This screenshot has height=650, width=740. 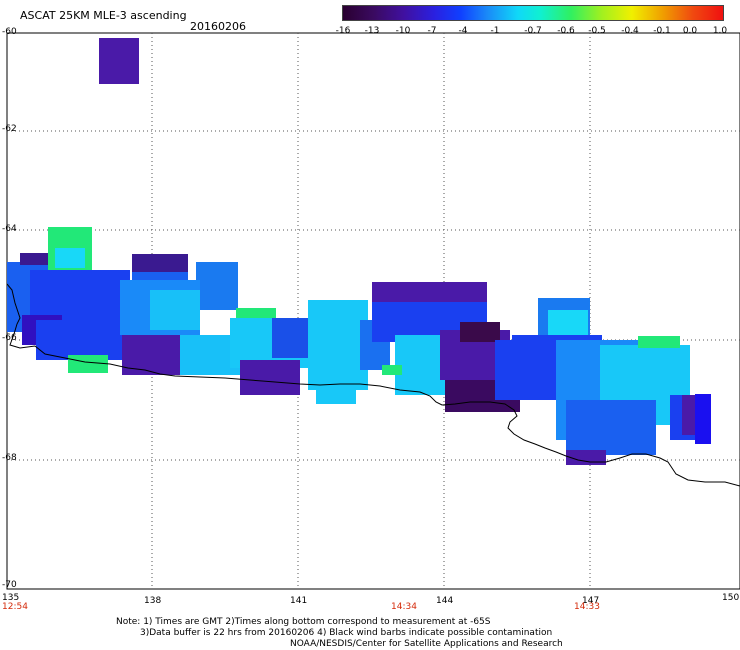 I want to click on x-tick-label: 141, so click(x=299, y=601).